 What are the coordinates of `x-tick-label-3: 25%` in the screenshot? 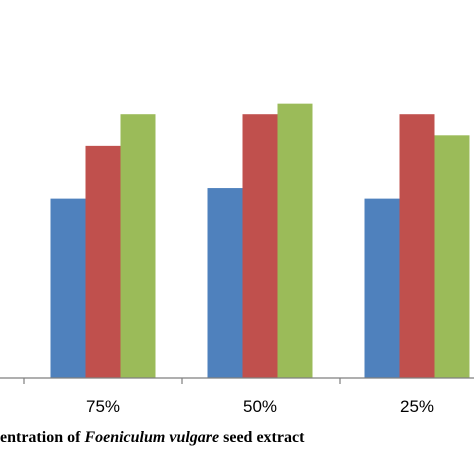 It's located at (417, 406).